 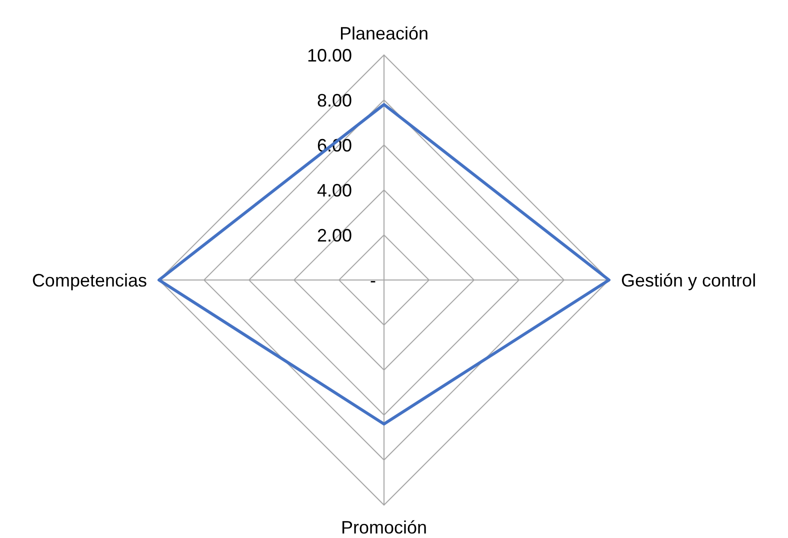 I want to click on spoke-label: Planeación, so click(x=384, y=33).